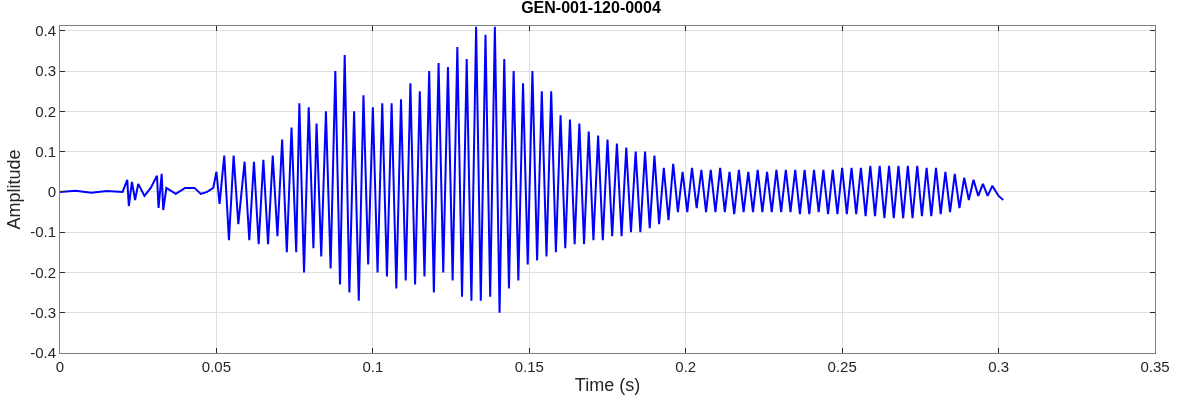  I want to click on y-tick-label: 0.2, so click(45, 111).